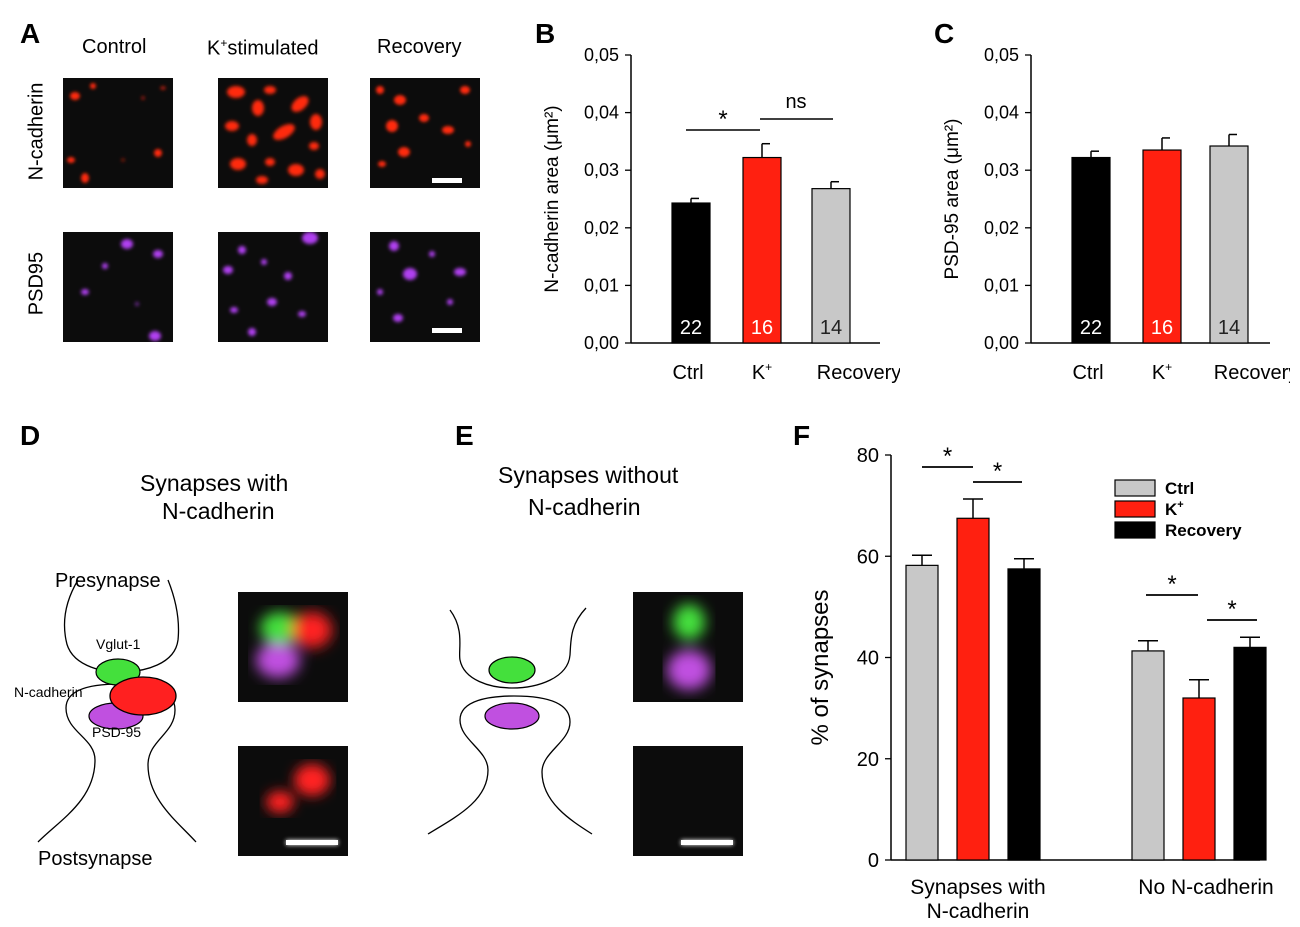  What do you see at coordinates (425, 287) in the screenshot?
I see `micrograph-psd95-recovery` at bounding box center [425, 287].